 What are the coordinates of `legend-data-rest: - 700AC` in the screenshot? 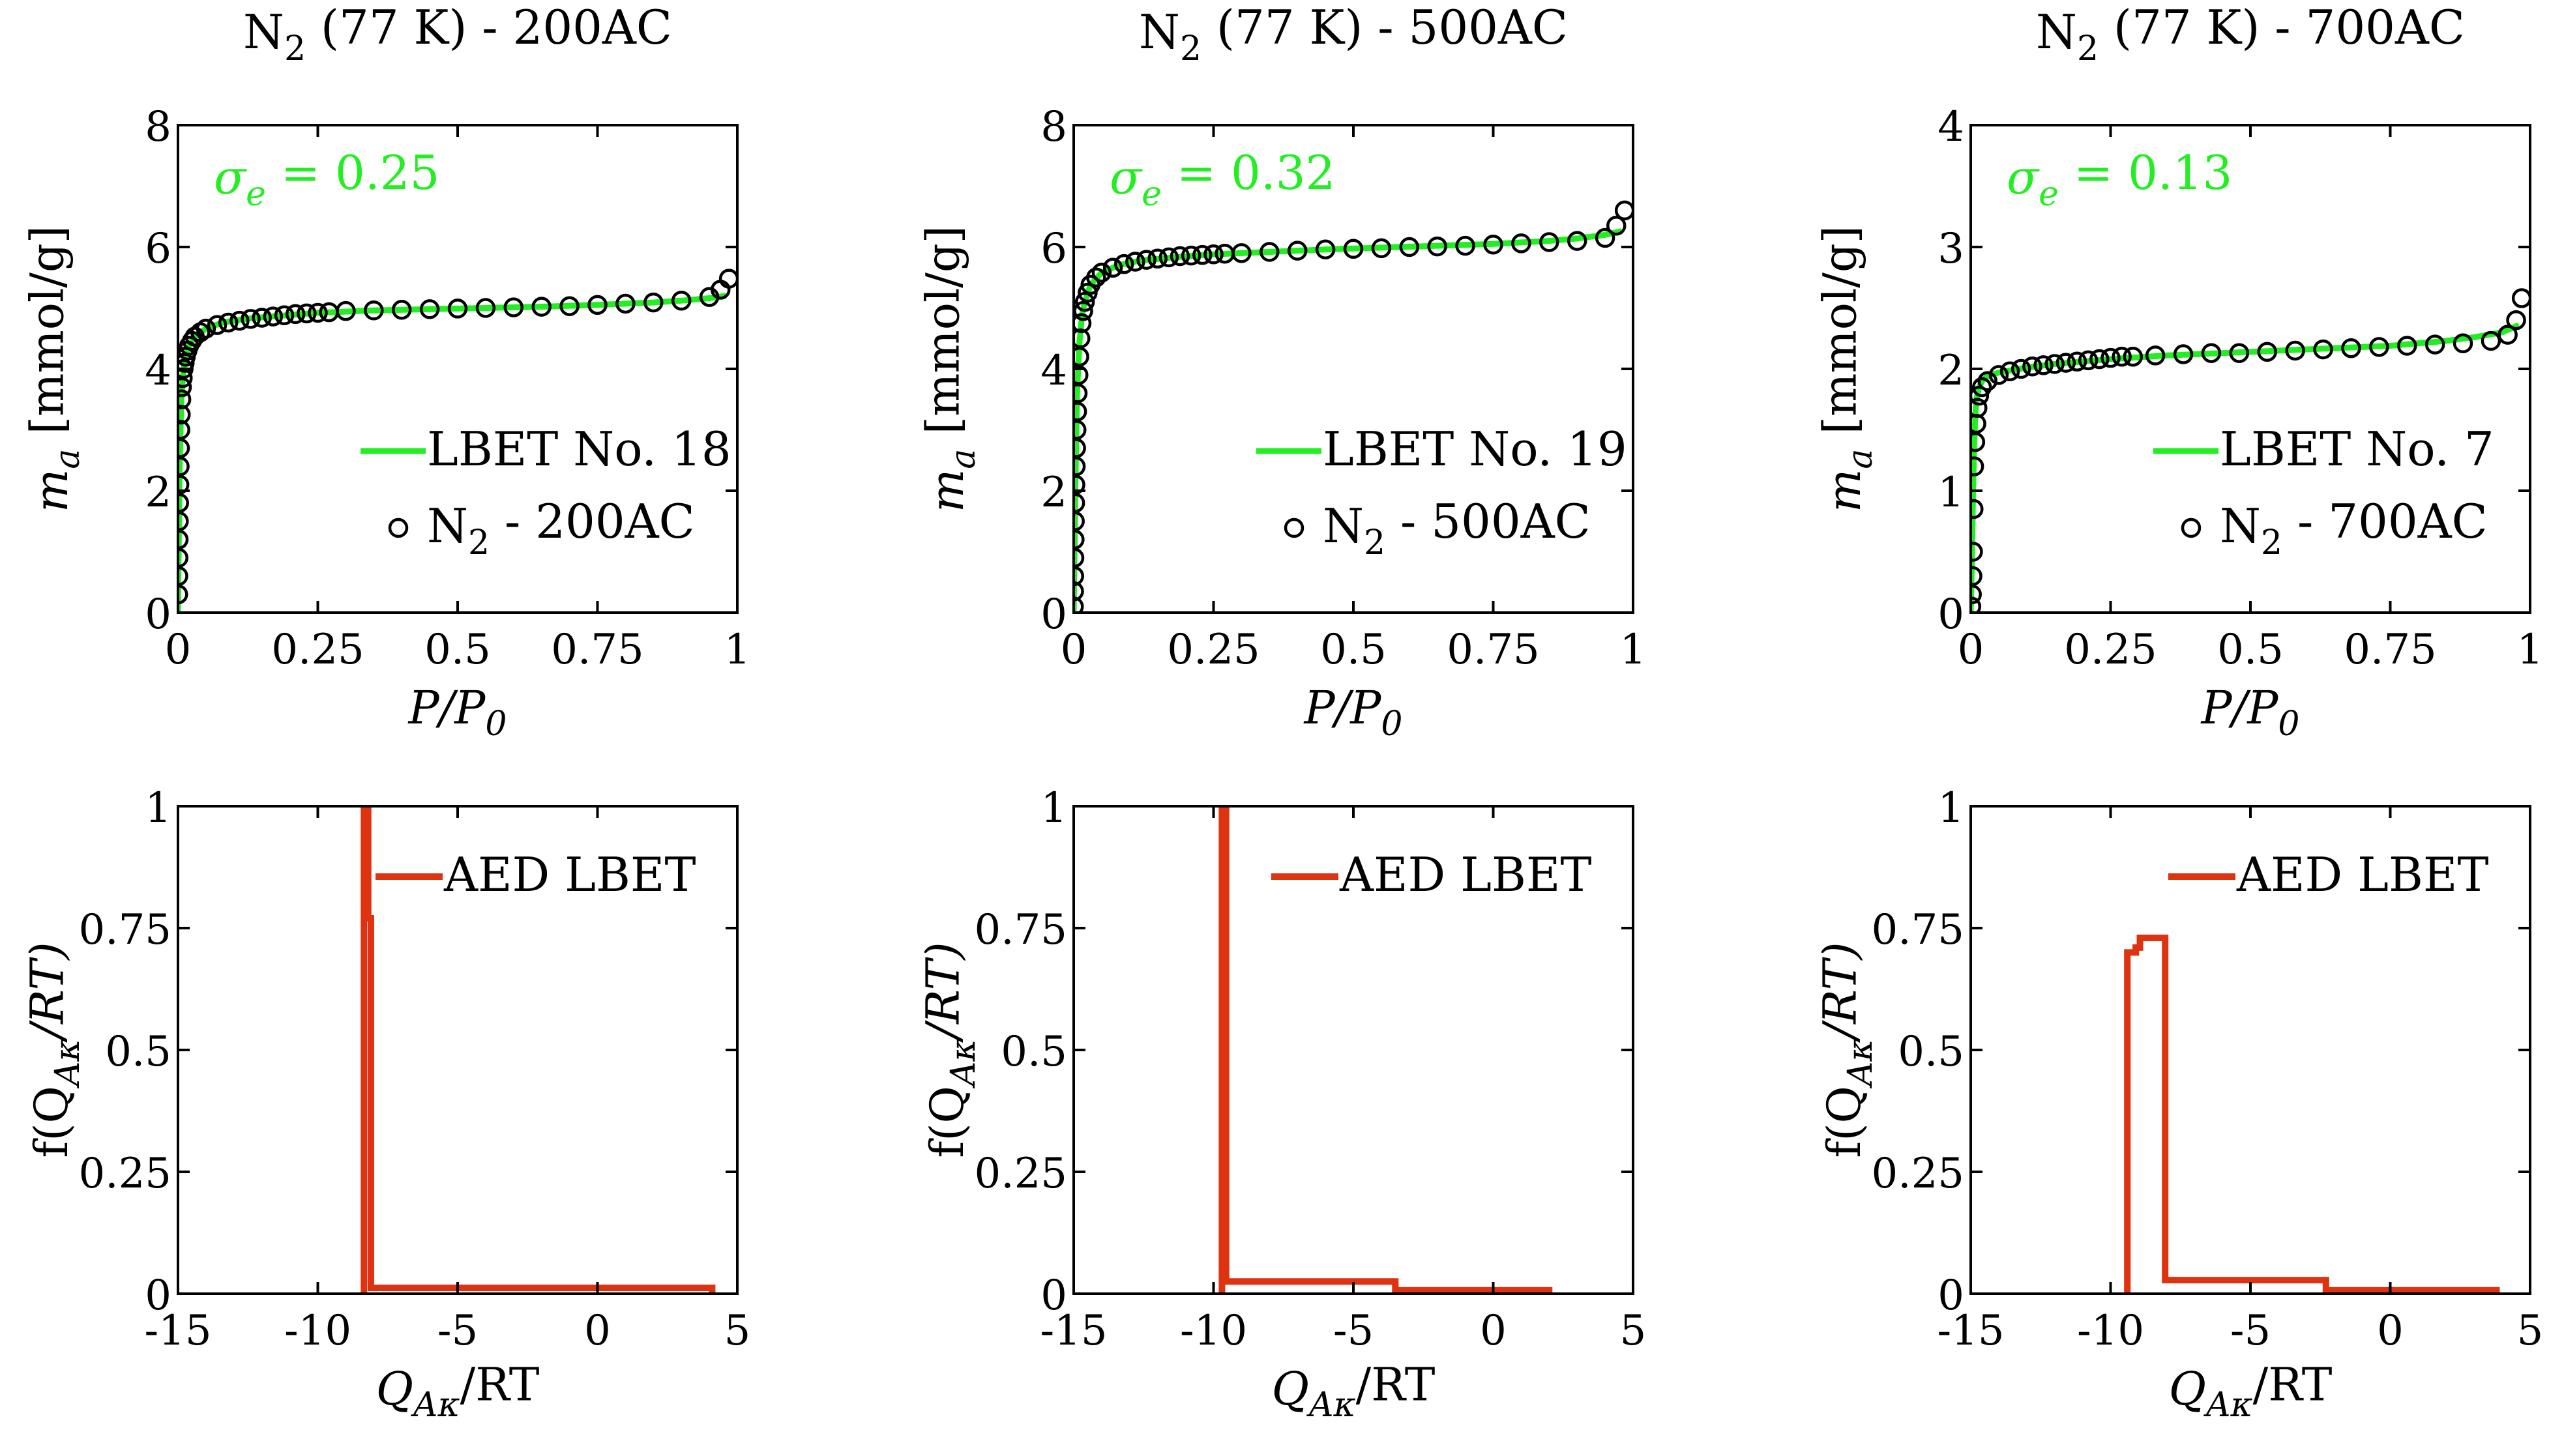 It's located at (2385, 522).